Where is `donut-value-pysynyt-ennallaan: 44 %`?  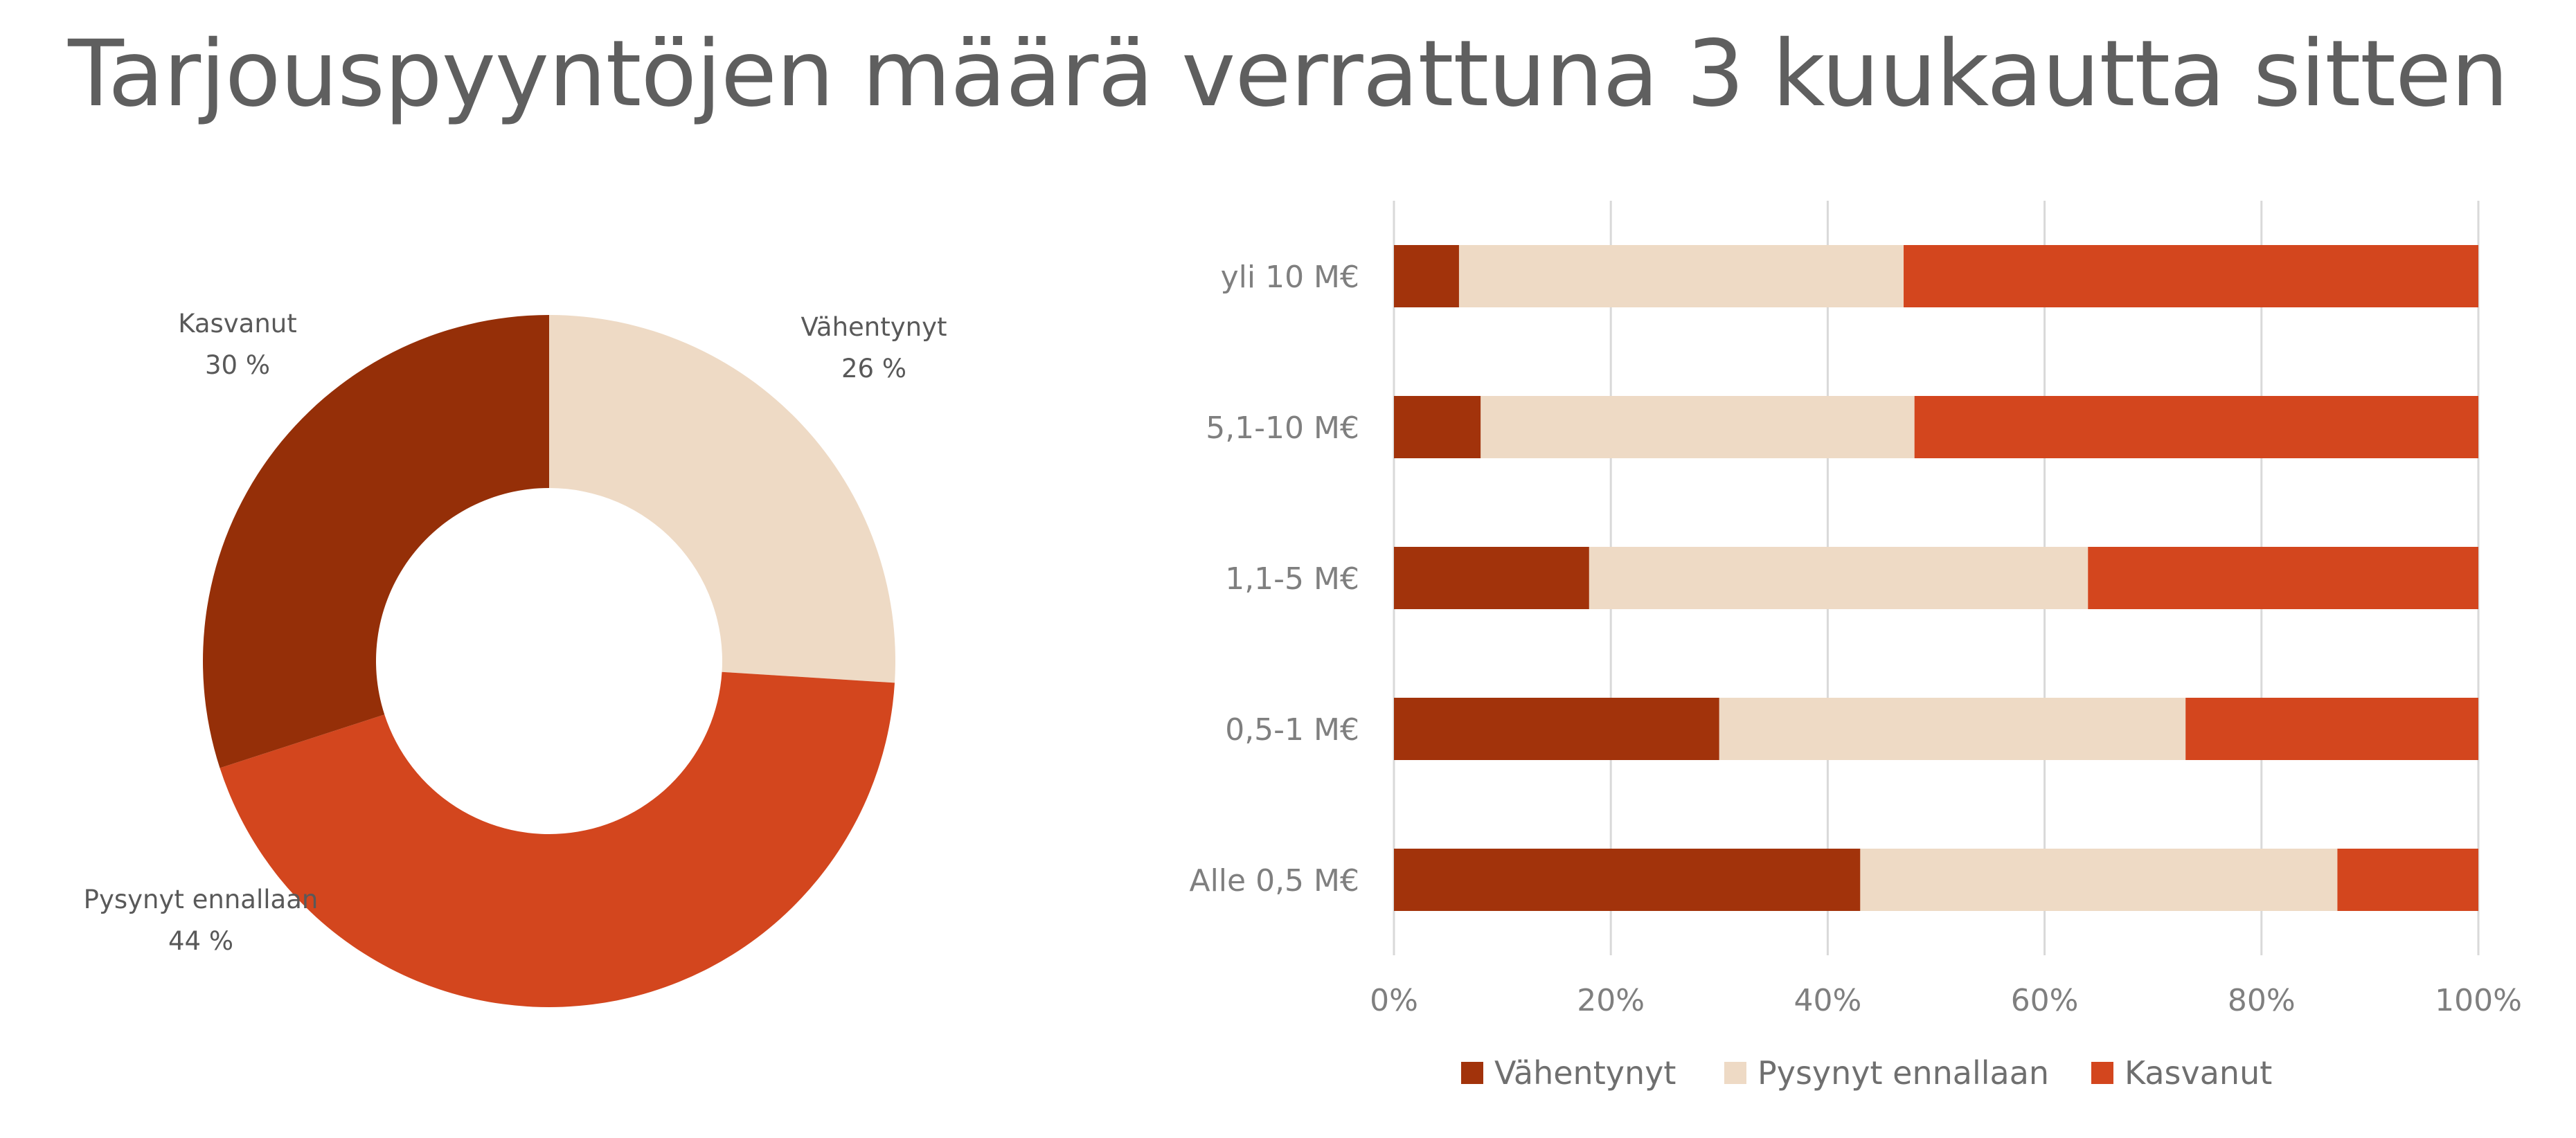
donut-value-pysynyt-ennallaan: 44 % is located at coordinates (200, 941).